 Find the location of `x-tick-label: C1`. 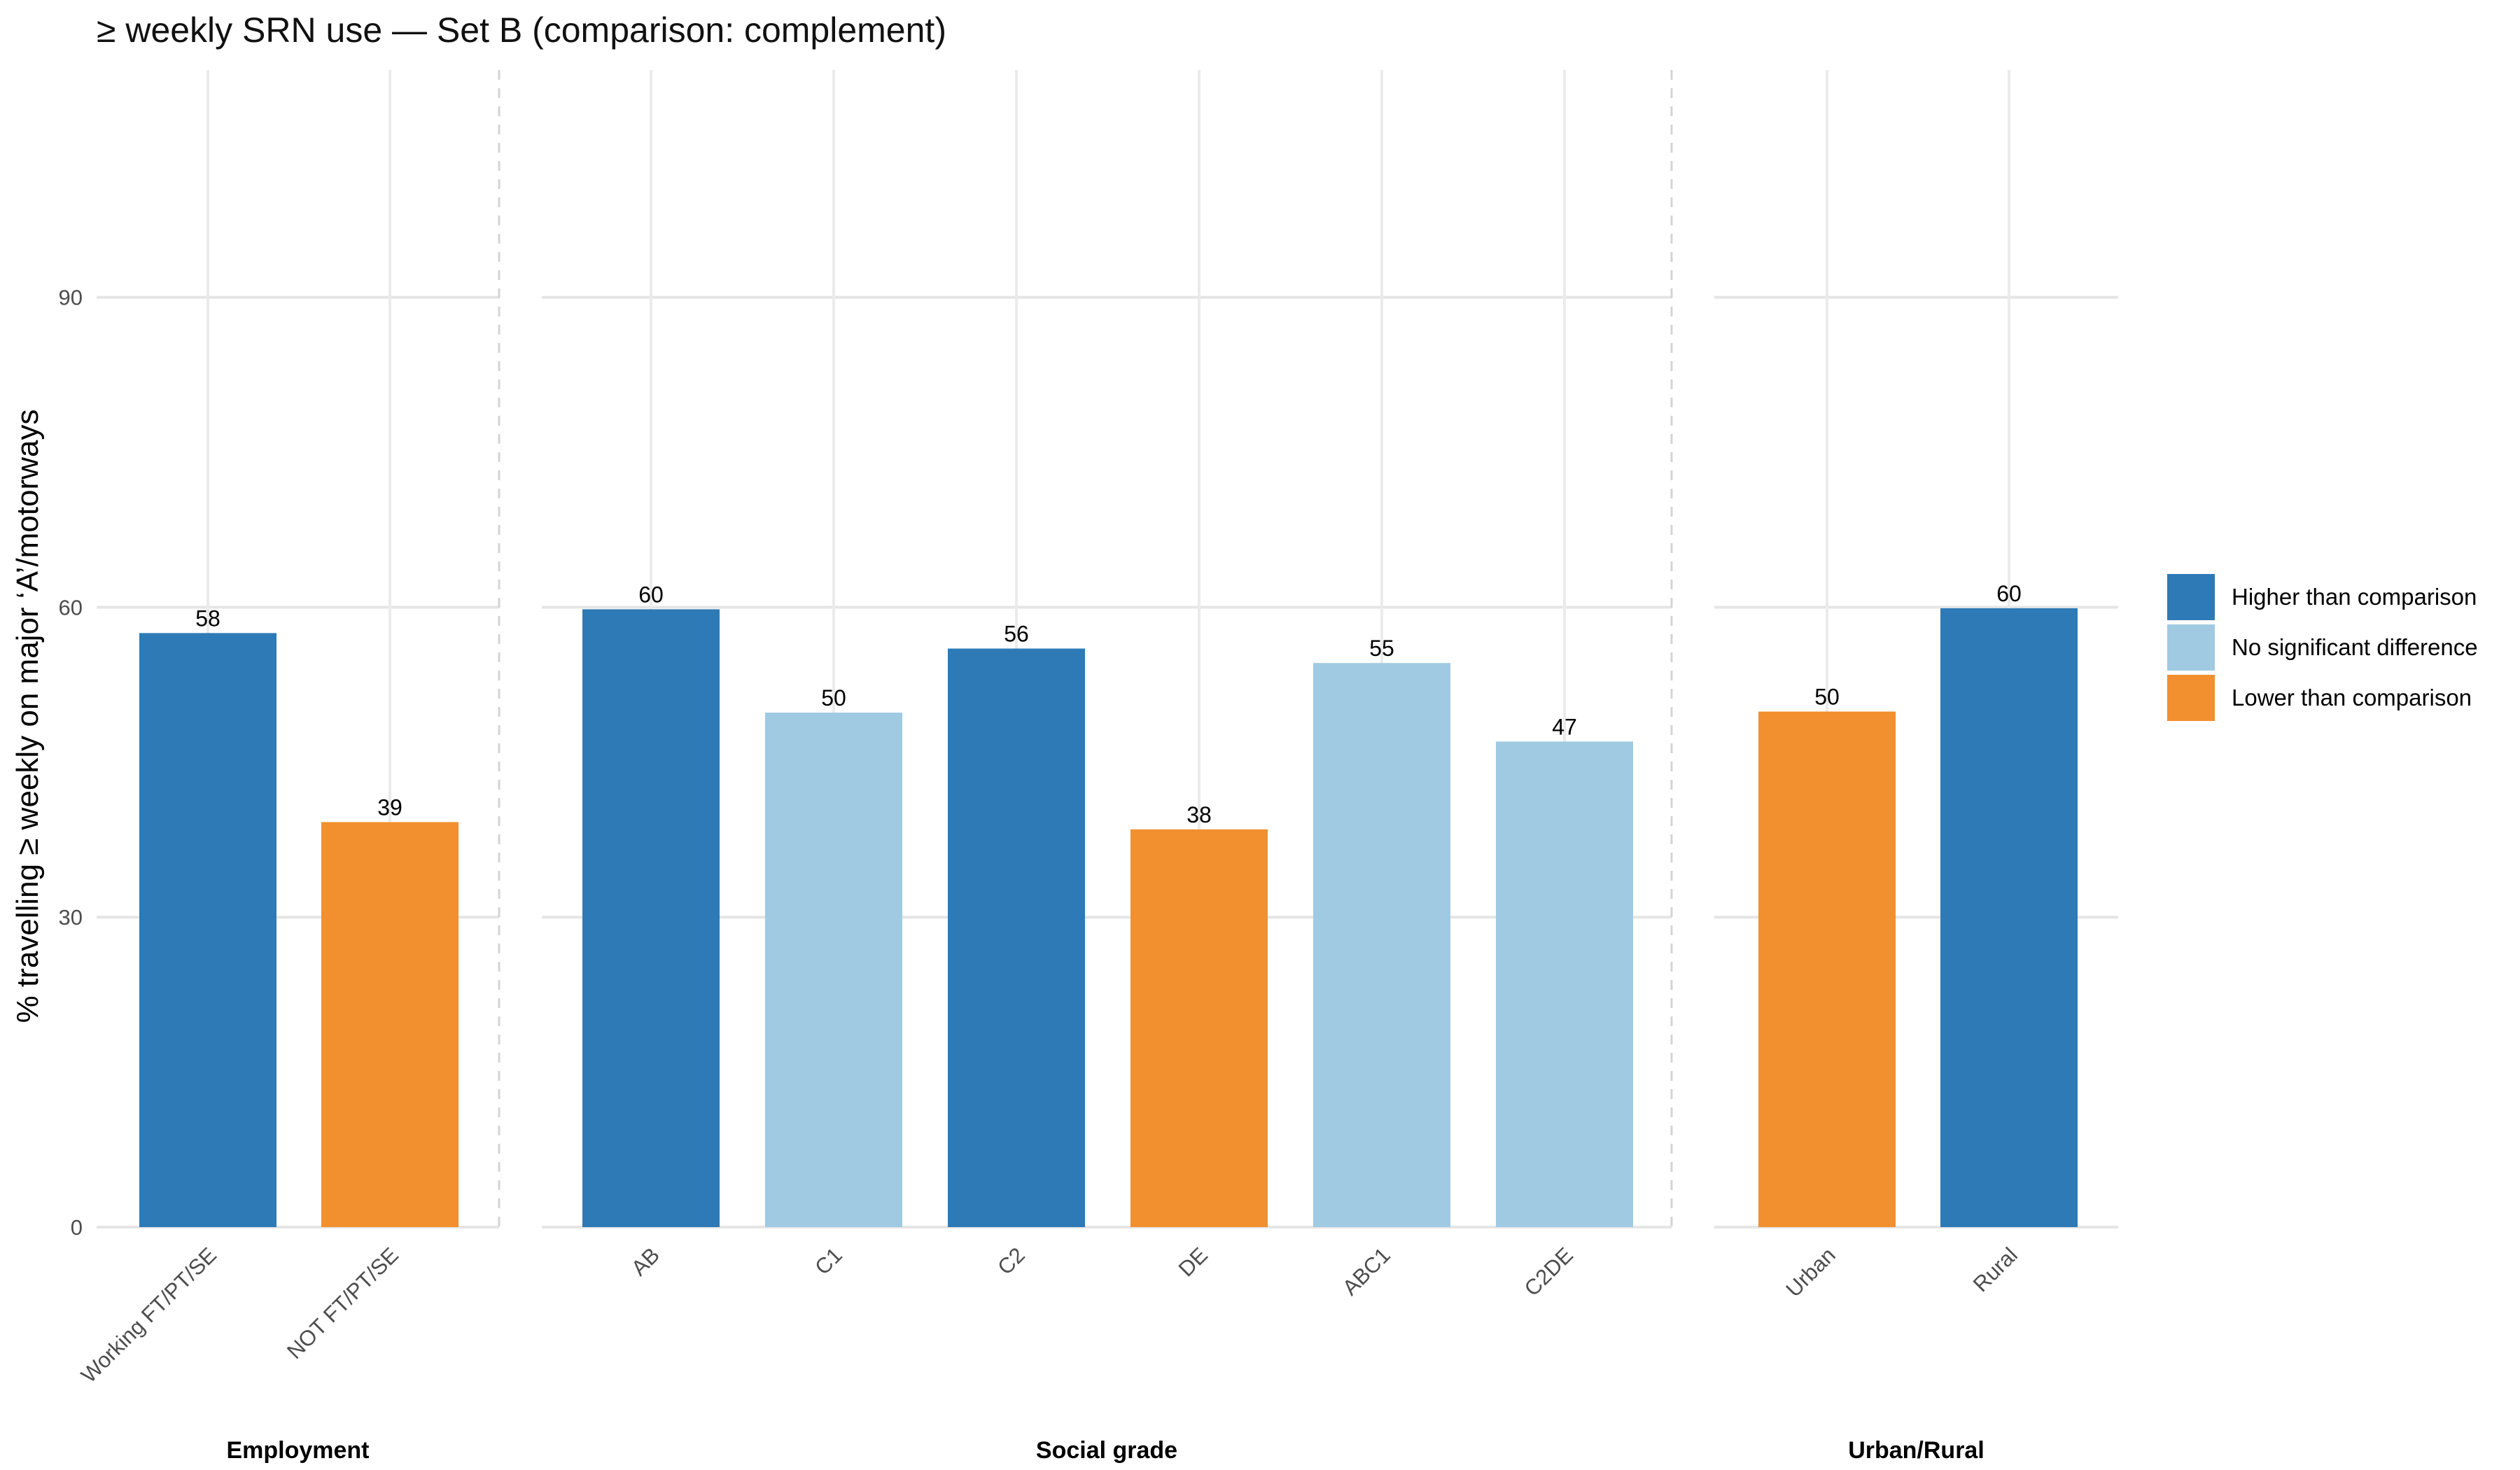

x-tick-label: C1 is located at coordinates (828, 1261).